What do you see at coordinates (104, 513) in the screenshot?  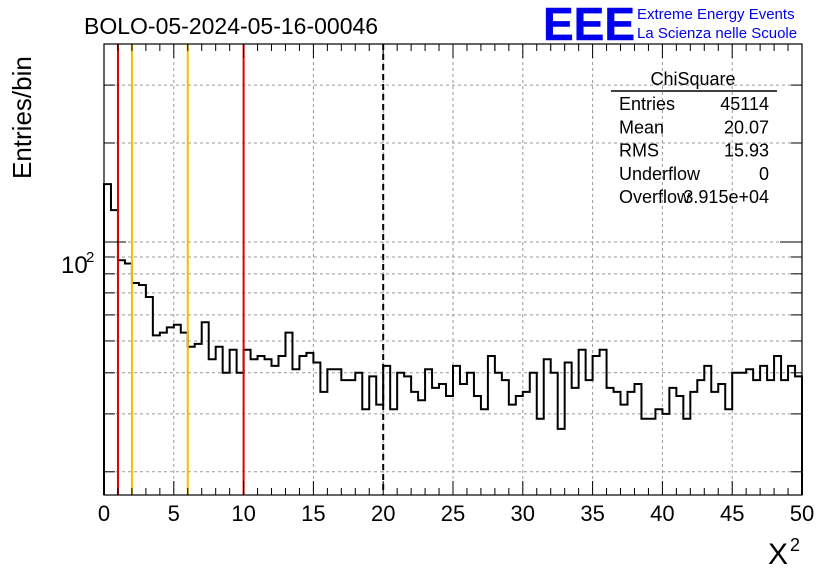 I see `x-tick-label: 0` at bounding box center [104, 513].